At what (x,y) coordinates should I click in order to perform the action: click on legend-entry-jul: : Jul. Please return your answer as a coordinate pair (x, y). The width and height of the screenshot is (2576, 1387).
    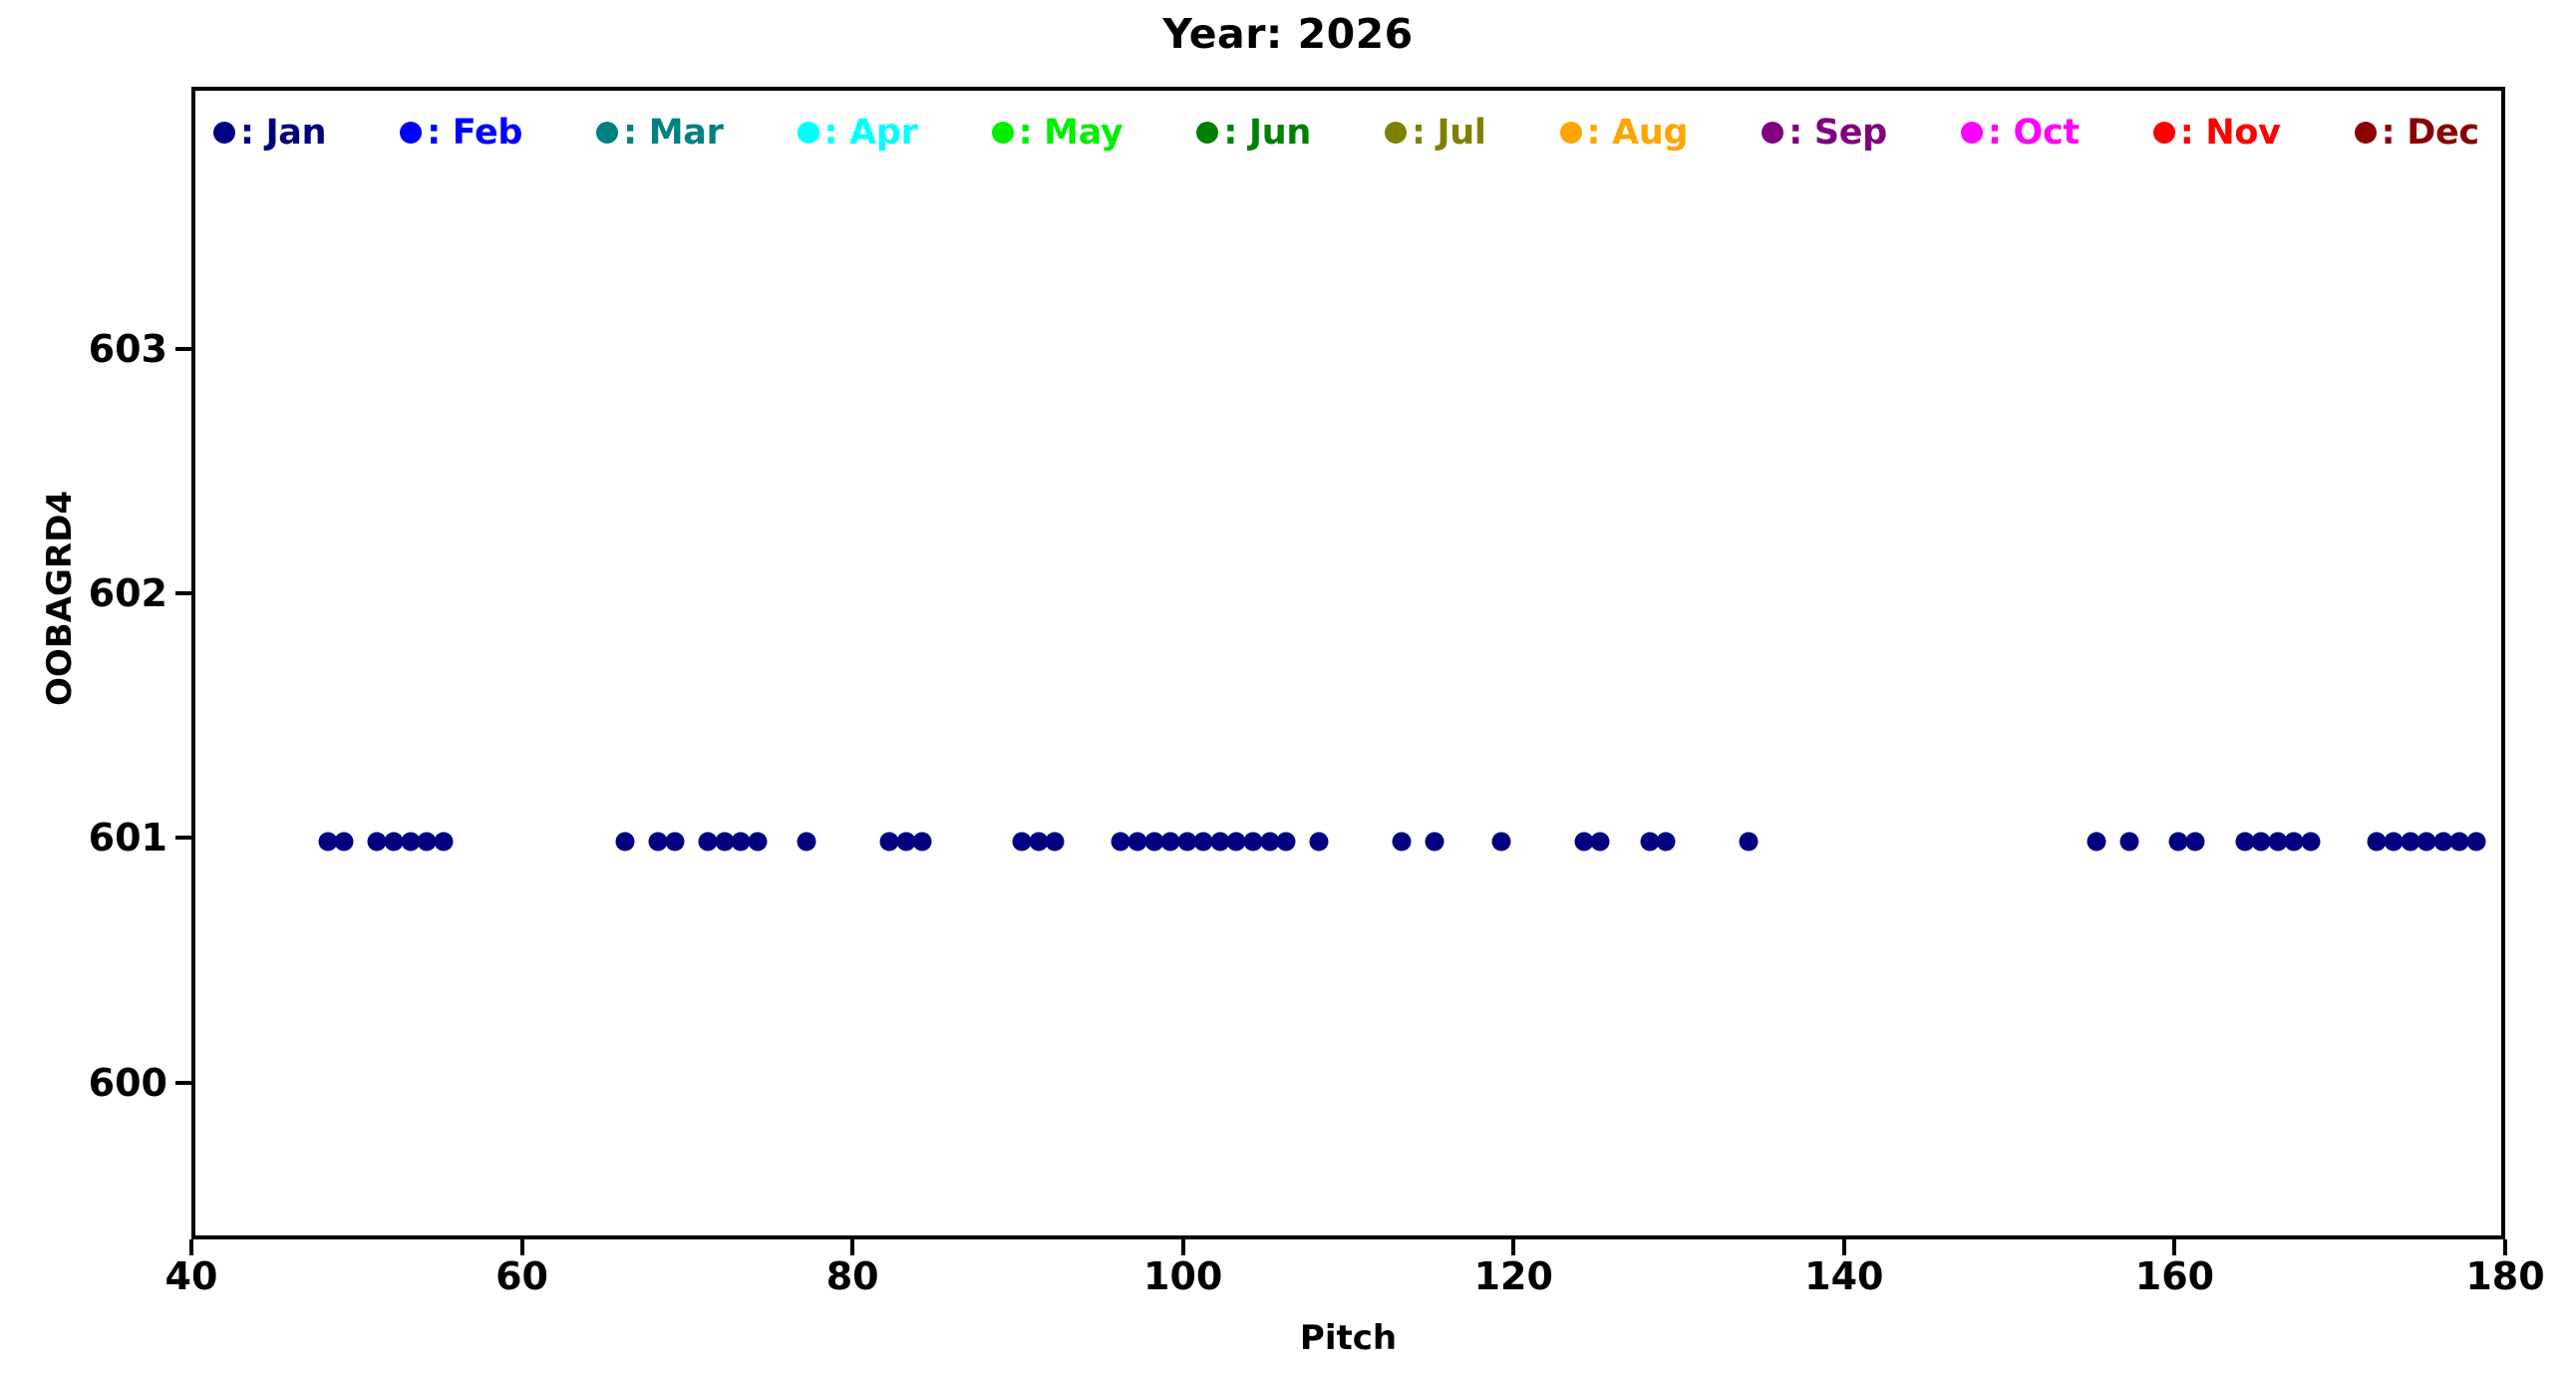
    Looking at the image, I should click on (1435, 133).